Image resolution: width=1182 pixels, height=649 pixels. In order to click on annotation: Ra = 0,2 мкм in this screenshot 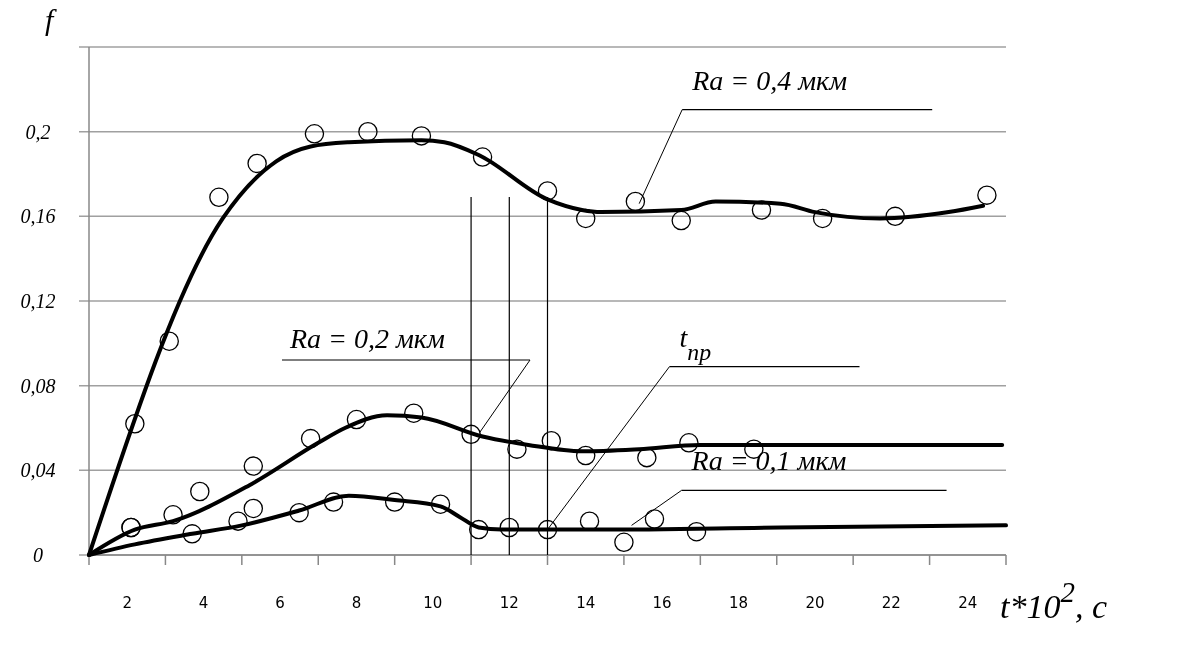, I will do `click(367, 338)`.